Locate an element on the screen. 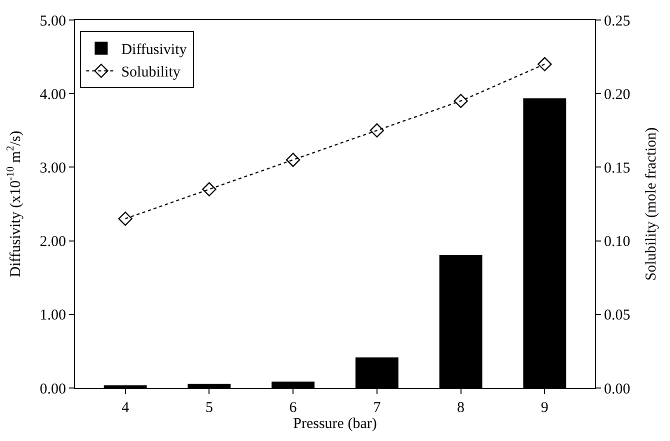 This screenshot has width=670, height=441. legend-label: Solubility is located at coordinates (151, 72).